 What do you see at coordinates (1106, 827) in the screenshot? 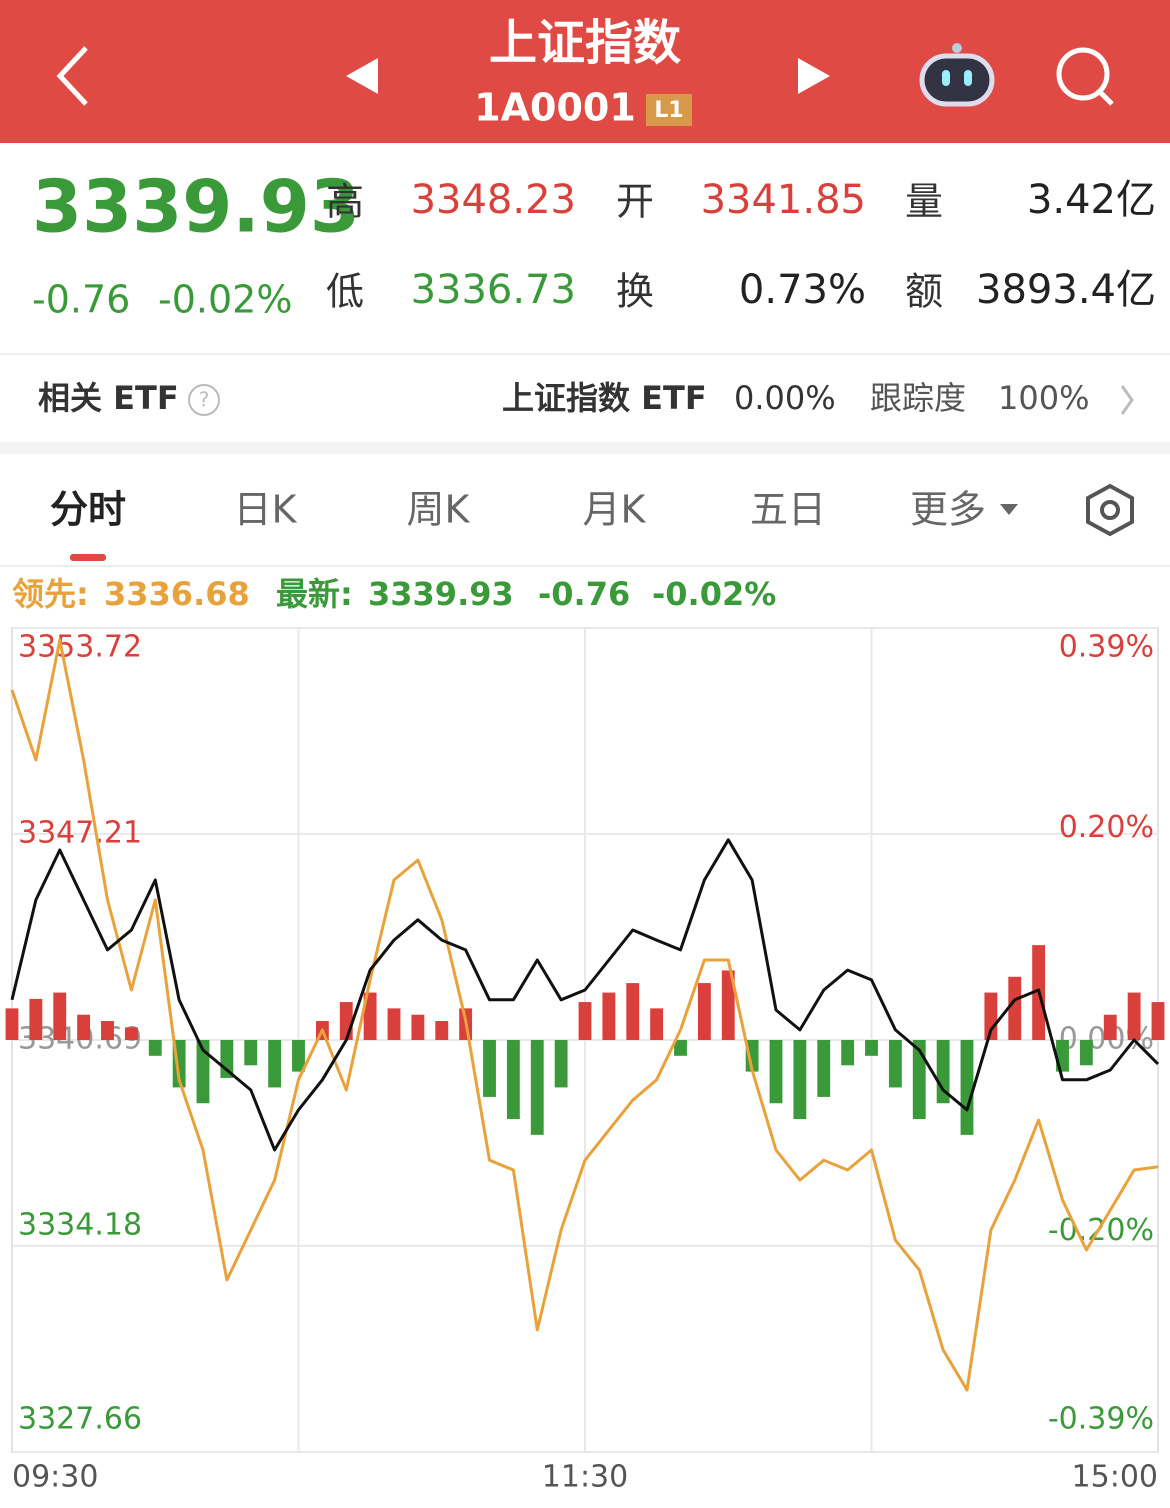
I see `y2-tick-label: 0.20%` at bounding box center [1106, 827].